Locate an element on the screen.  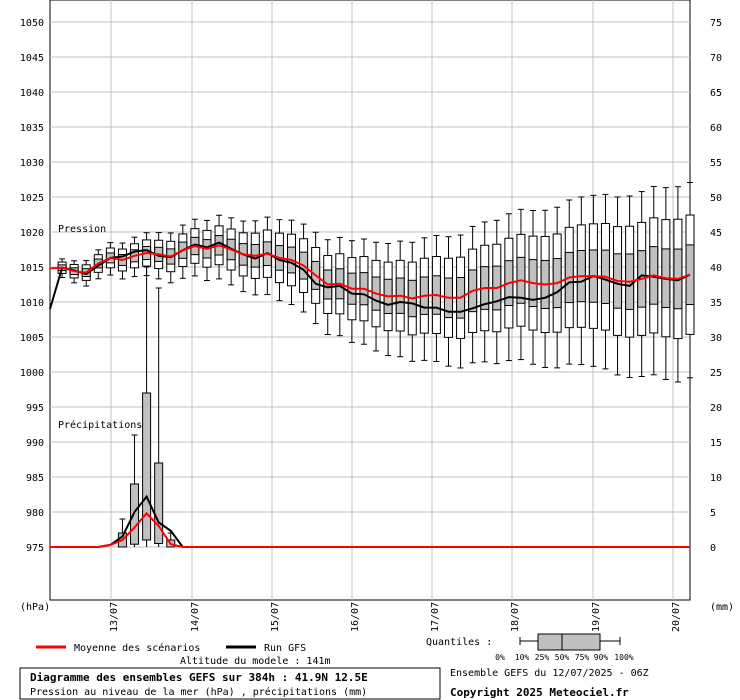
legend-gfs-label: Run GFS is located at coordinates (285, 648).